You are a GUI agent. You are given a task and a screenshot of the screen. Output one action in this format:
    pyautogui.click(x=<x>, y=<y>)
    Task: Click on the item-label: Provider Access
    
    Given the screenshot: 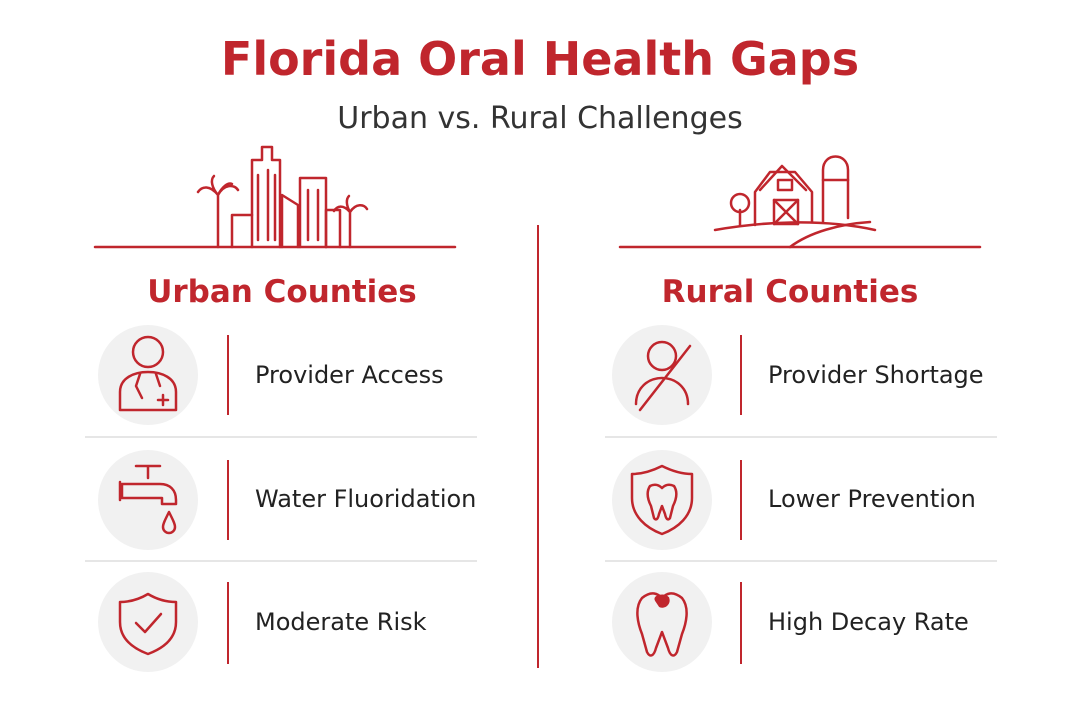 What is the action you would take?
    pyautogui.click(x=349, y=375)
    